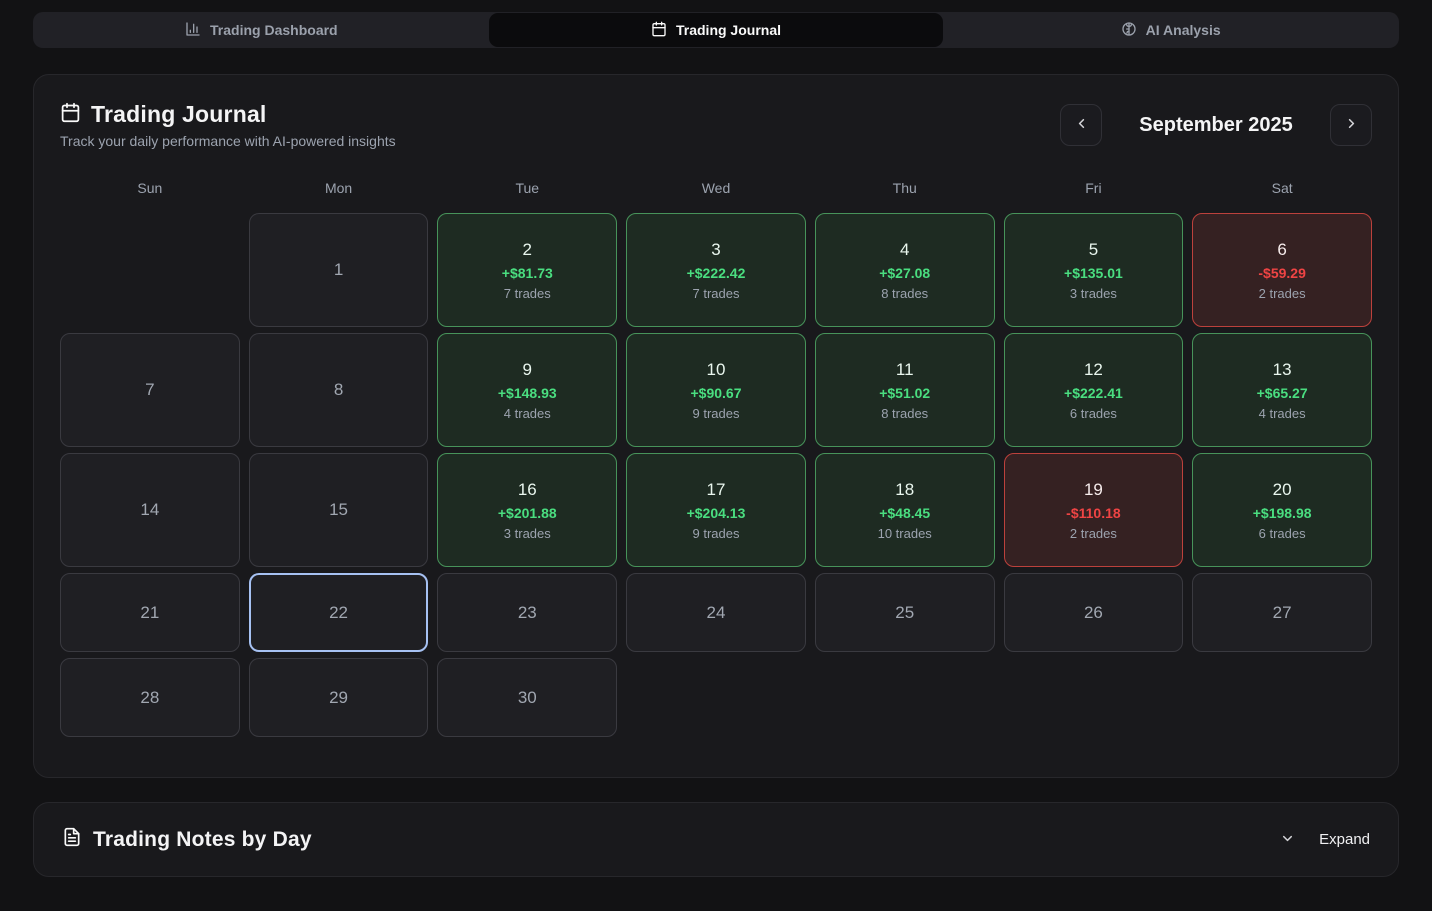 This screenshot has width=1432, height=911. I want to click on weekday-header-row: Sun Mon Tue Wed Thu Fri Sat, so click(716, 188).